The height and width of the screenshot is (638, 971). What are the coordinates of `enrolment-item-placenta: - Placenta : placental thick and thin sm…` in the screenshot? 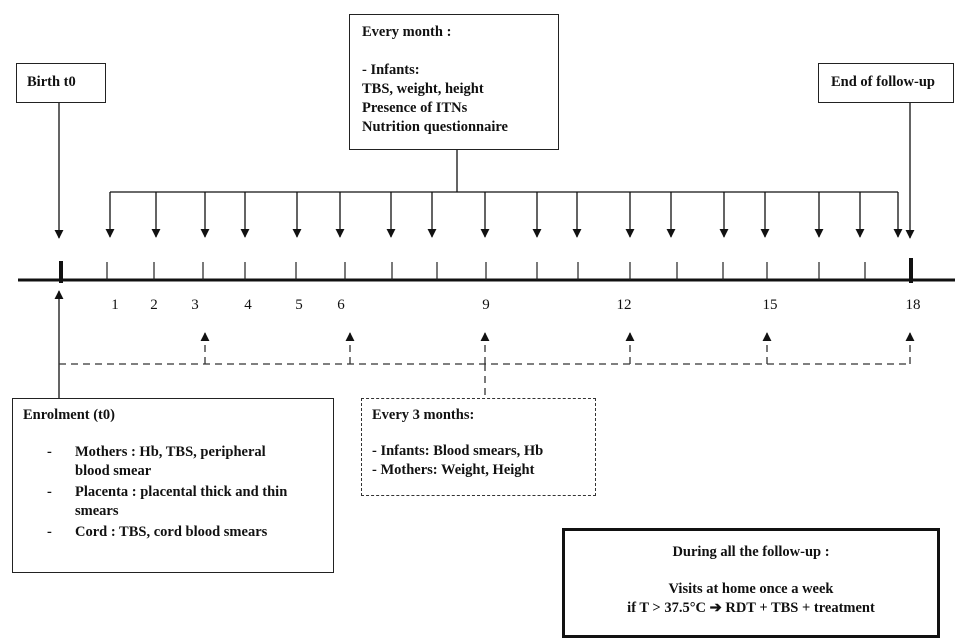 It's located at (178, 502).